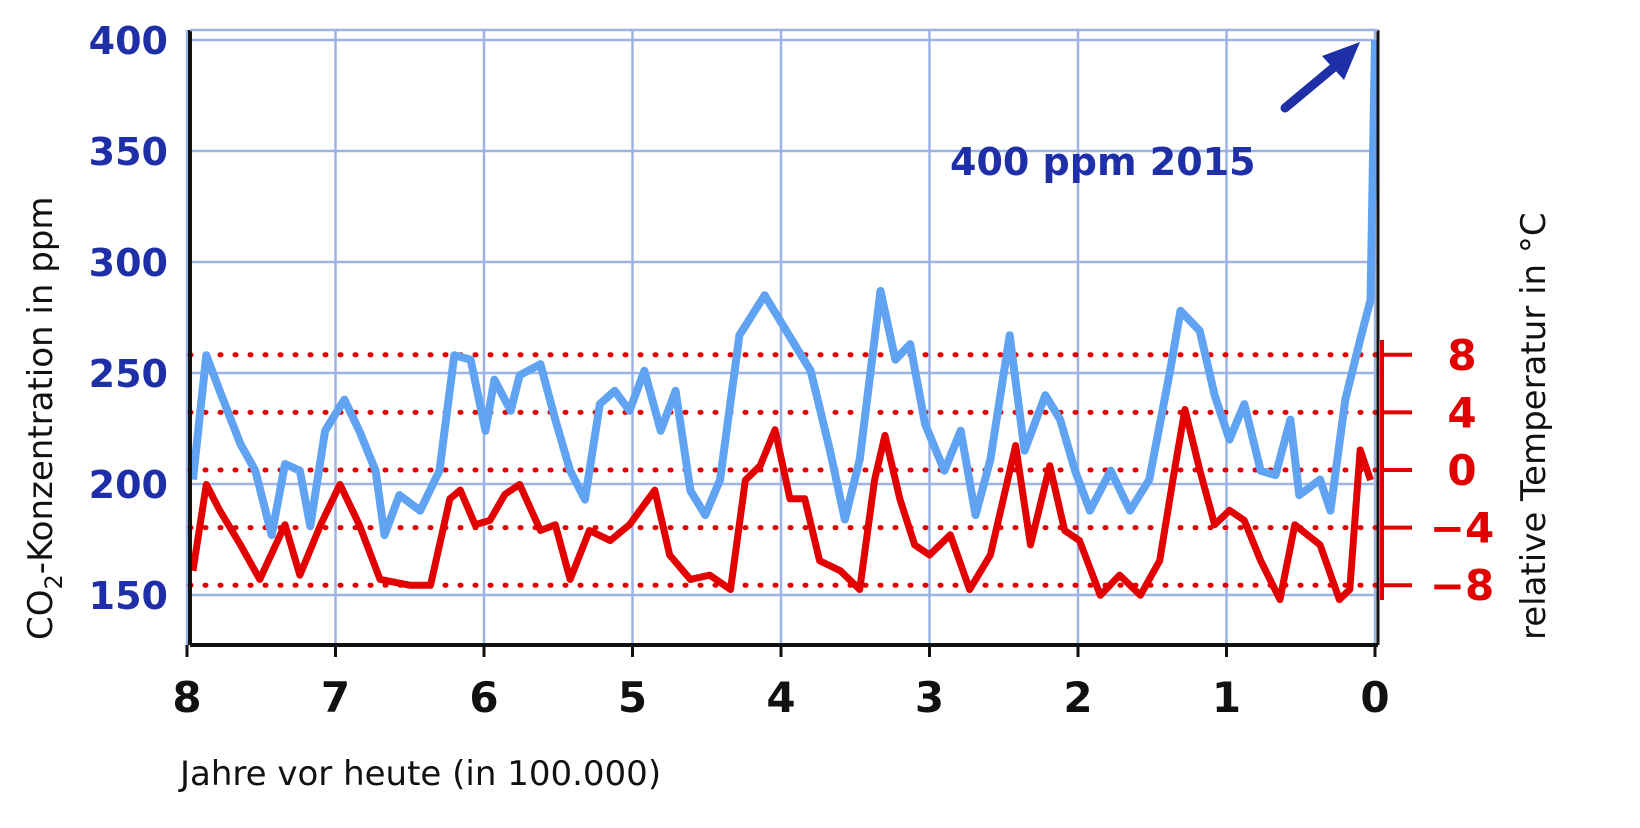  I want to click on y-tick-label: 400, so click(128, 41).